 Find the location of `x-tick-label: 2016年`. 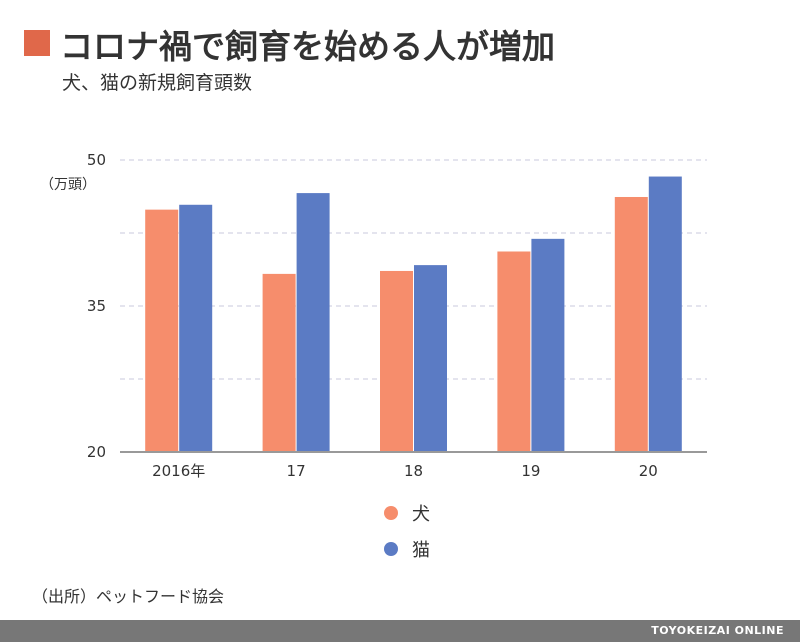

x-tick-label: 2016年 is located at coordinates (178, 471).